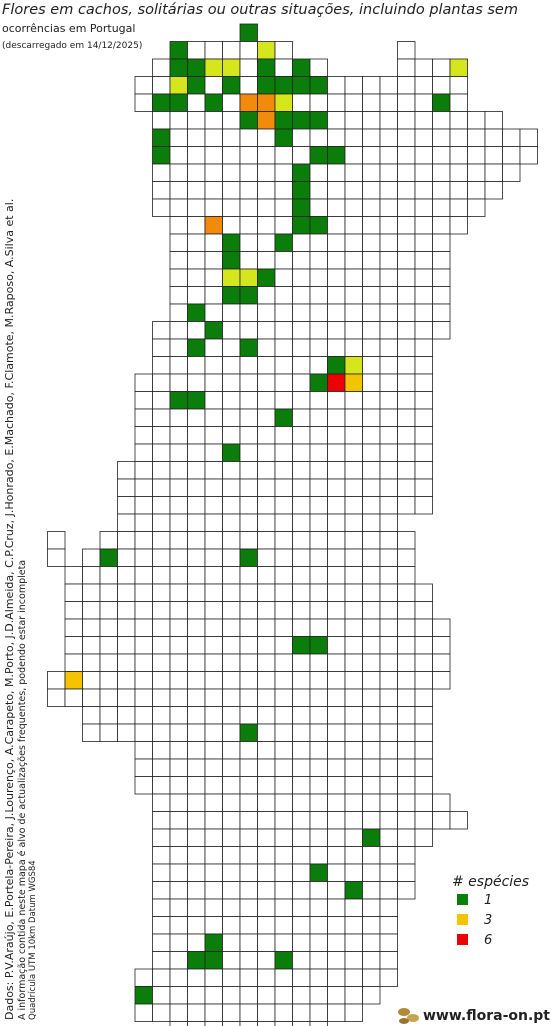 The height and width of the screenshot is (1026, 552). Describe the element at coordinates (72, 46) in the screenshot. I see `download-note: (descarregado em 14/12/2025)` at that location.